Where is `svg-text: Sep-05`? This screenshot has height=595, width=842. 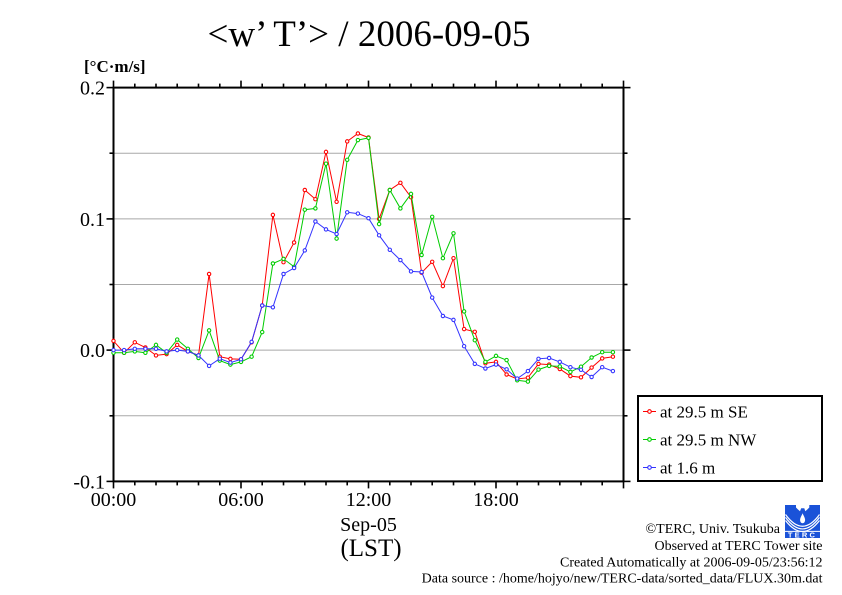
svg-text: Sep-05 is located at coordinates (368, 525).